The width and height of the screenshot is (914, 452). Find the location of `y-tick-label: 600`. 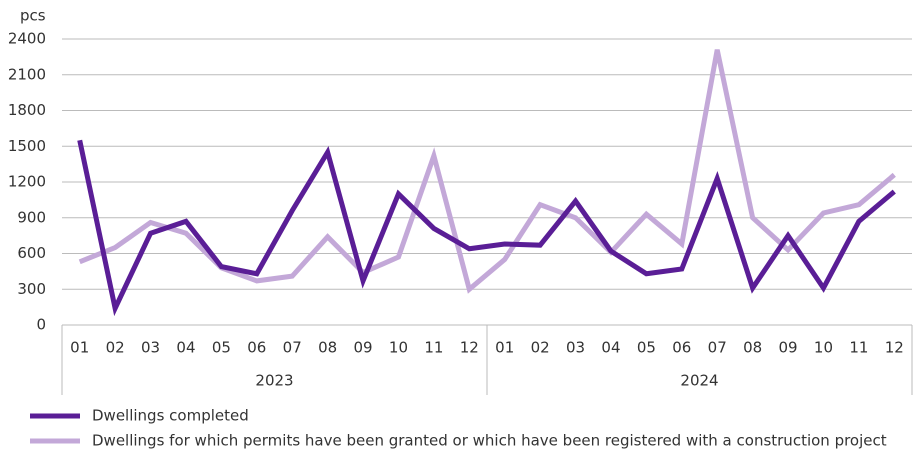

y-tick-label: 600 is located at coordinates (31, 253).